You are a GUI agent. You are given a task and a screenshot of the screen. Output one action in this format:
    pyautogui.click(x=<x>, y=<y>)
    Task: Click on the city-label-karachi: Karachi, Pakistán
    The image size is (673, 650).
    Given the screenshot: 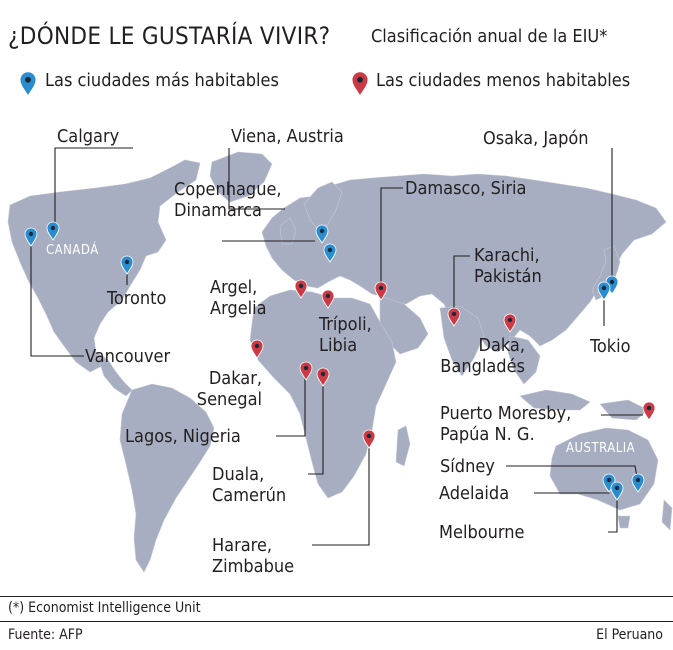 What is the action you would take?
    pyautogui.click(x=508, y=266)
    